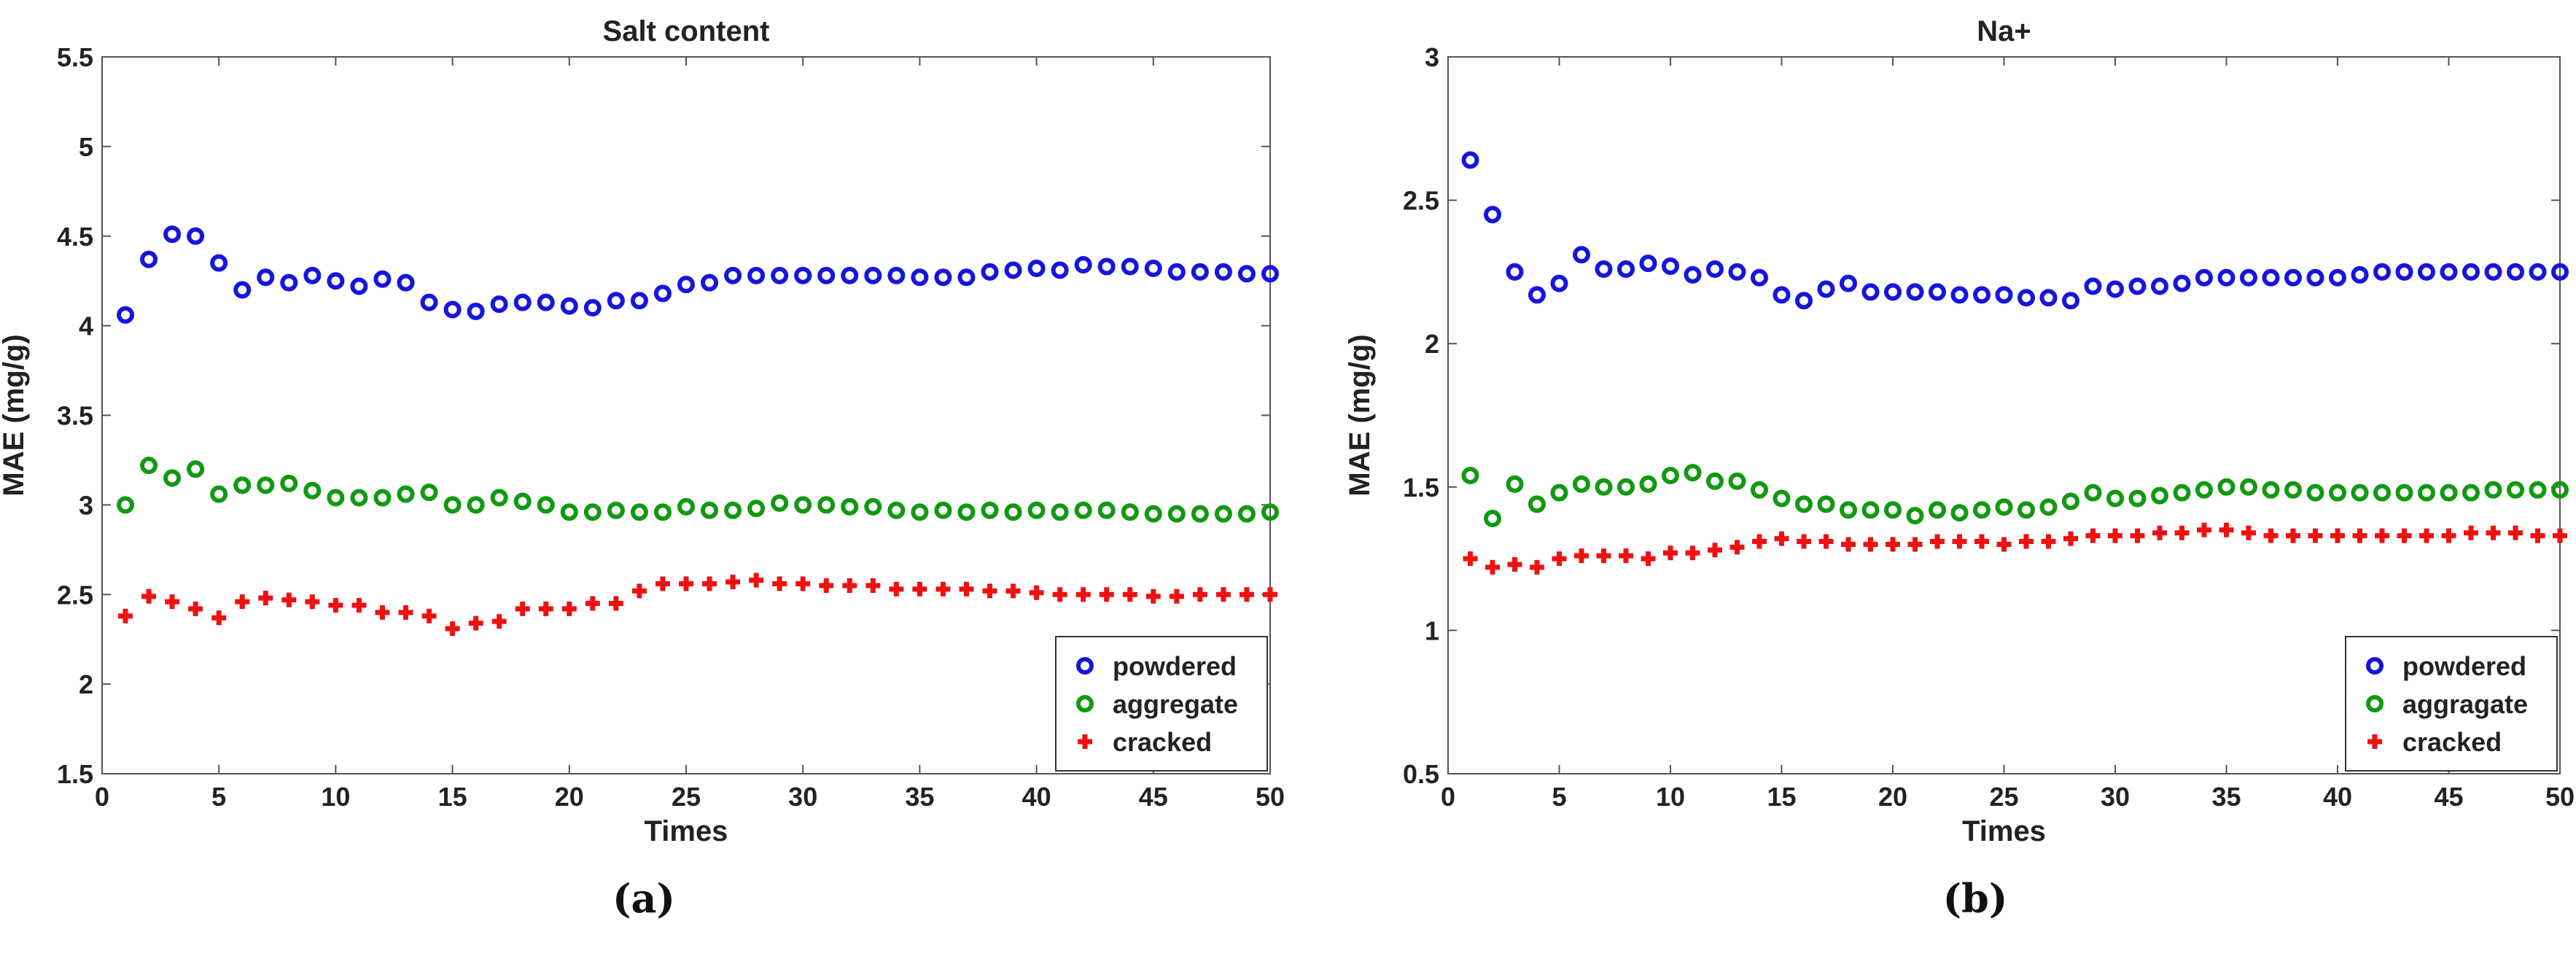 The height and width of the screenshot is (975, 2576). I want to click on legend-label-powdered: powdered, so click(1175, 666).